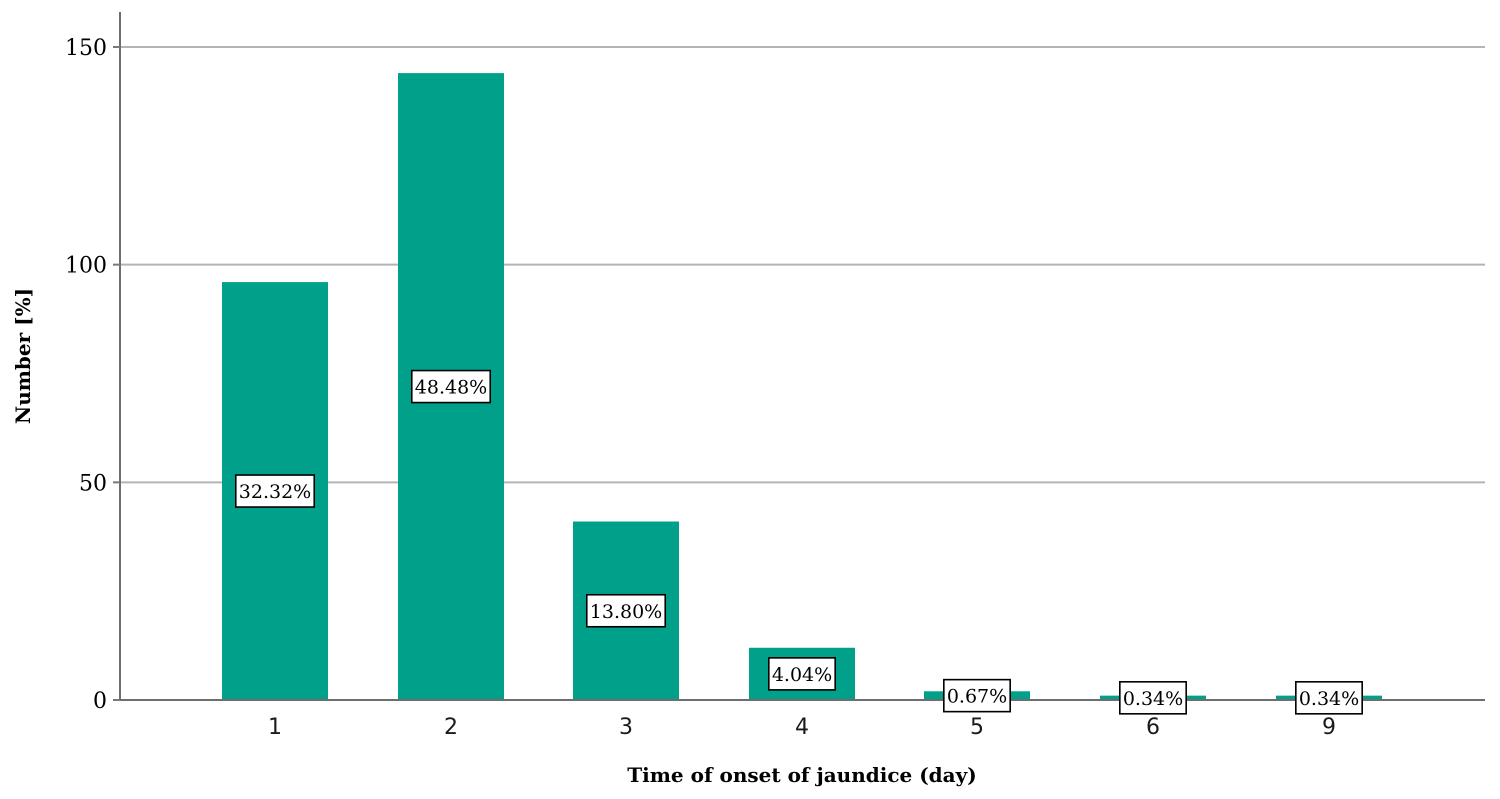 This screenshot has width=1500, height=799. Describe the element at coordinates (977, 727) in the screenshot. I see `x-tick-label: 5` at that location.